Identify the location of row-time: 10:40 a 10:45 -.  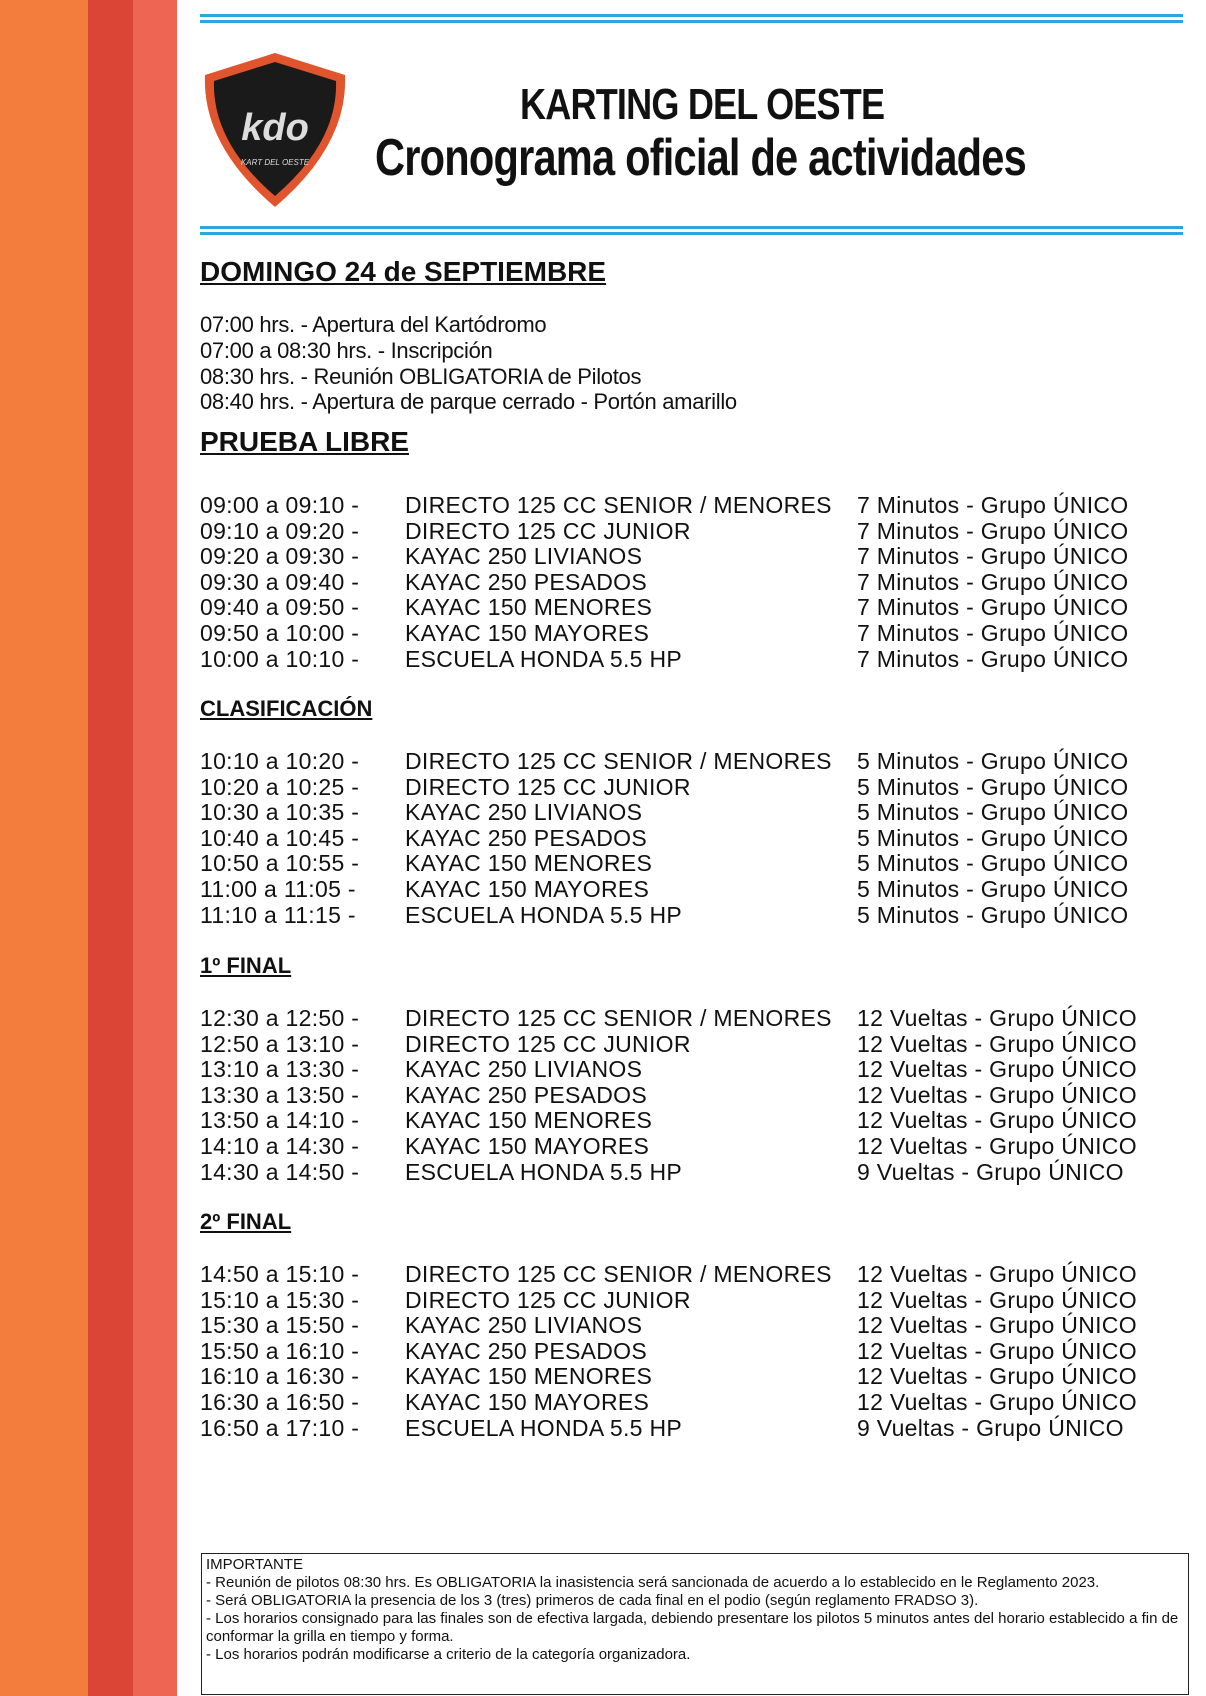
(280, 837).